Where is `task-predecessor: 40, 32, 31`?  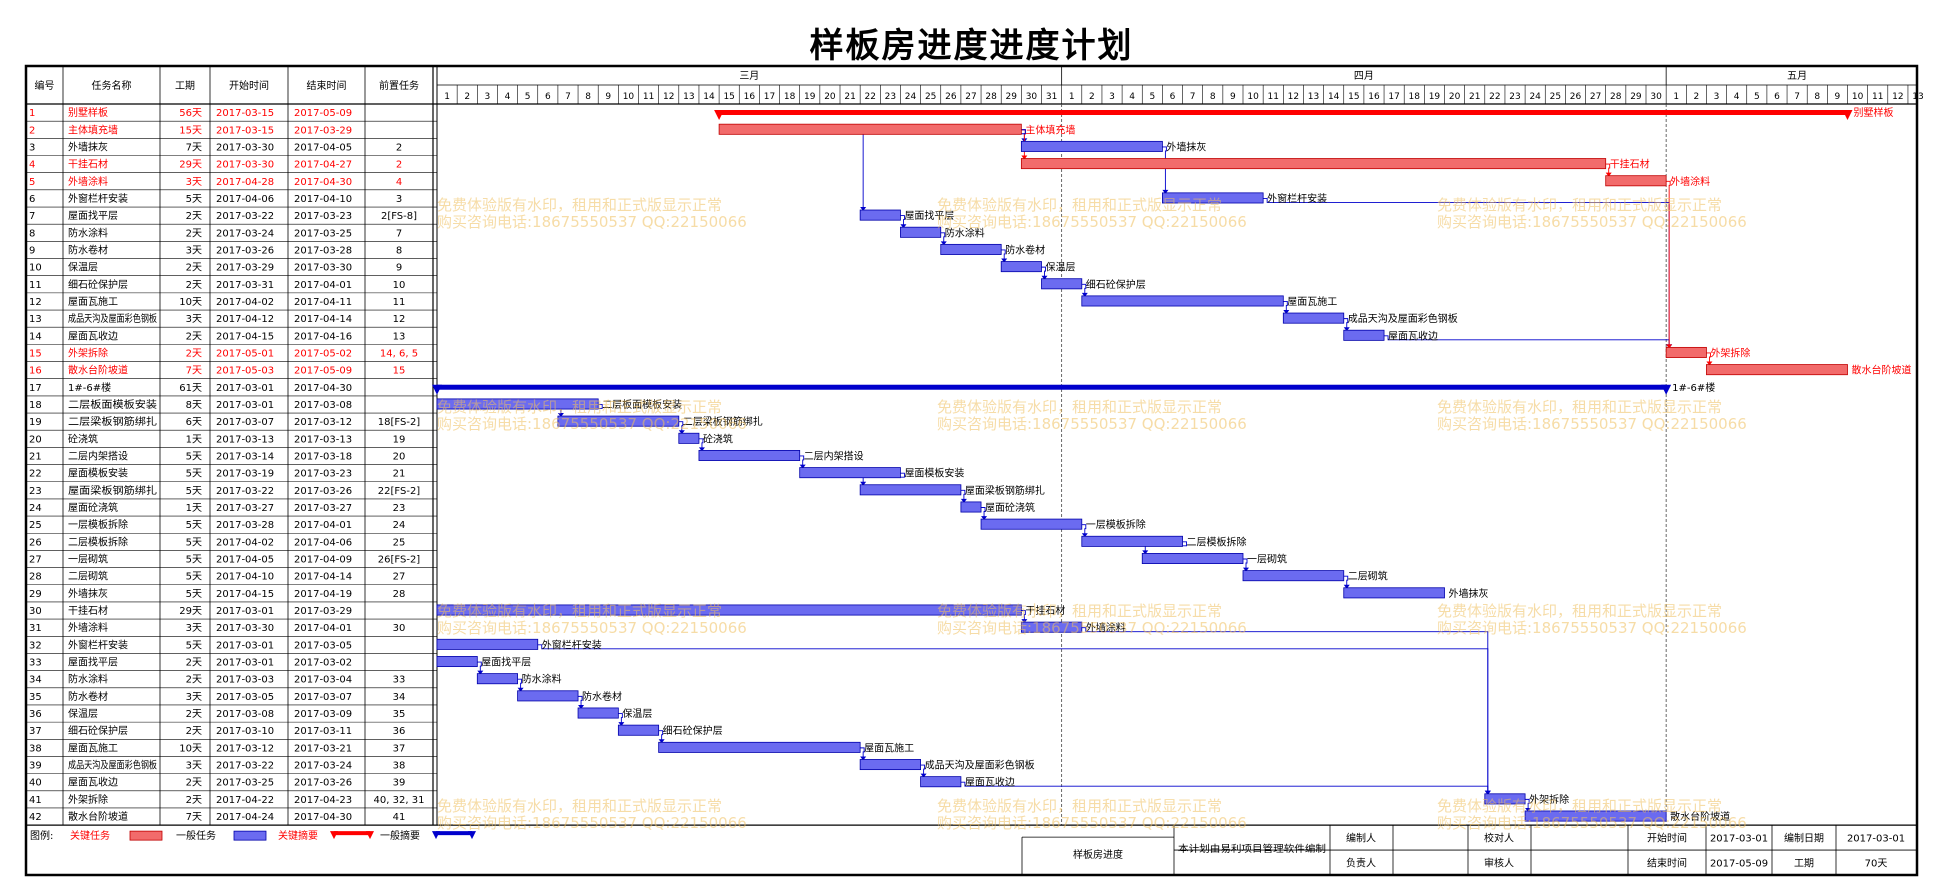 task-predecessor: 40, 32, 31 is located at coordinates (399, 800).